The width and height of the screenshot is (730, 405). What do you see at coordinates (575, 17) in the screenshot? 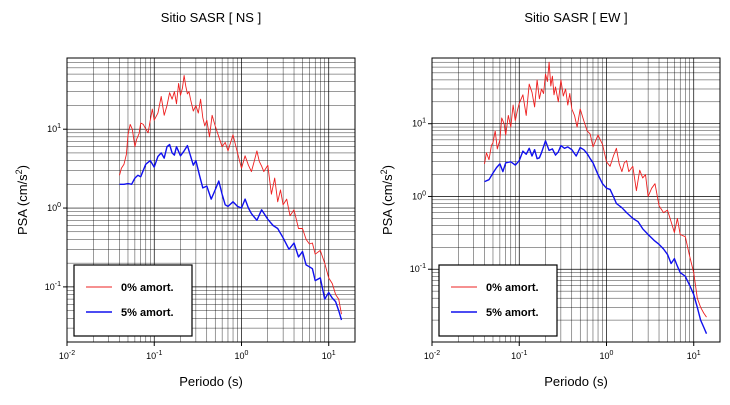
I see `chart-title: Sitio SASR [ EW ]` at bounding box center [575, 17].